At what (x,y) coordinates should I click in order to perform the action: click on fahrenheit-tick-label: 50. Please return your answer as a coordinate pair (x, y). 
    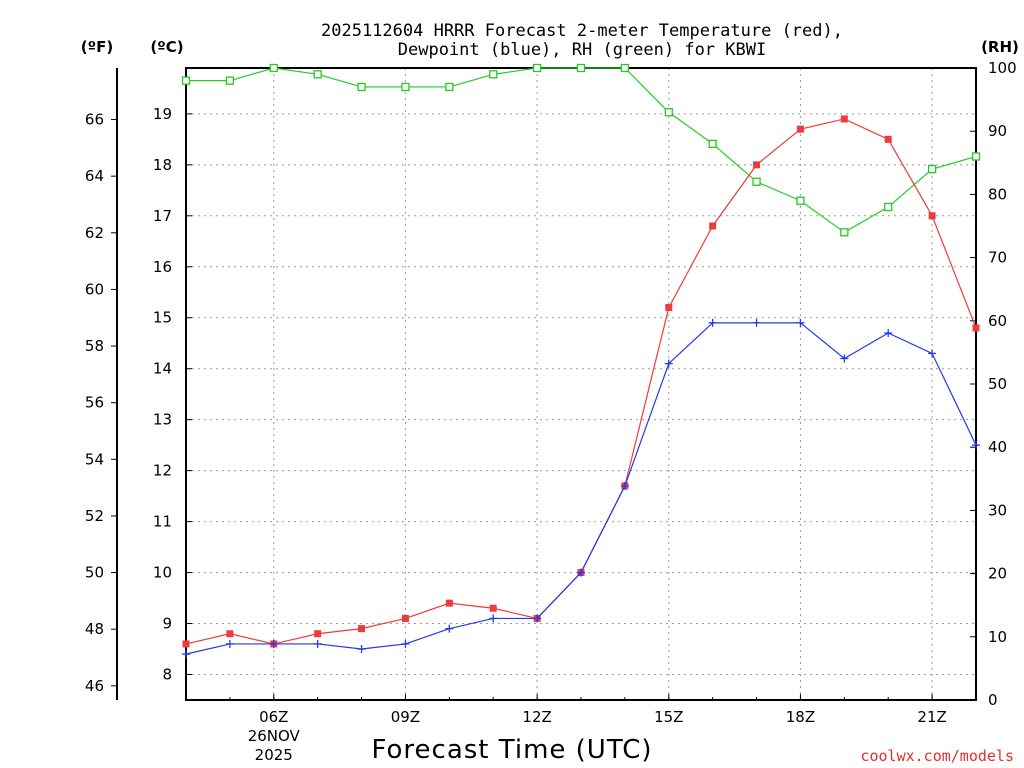
    Looking at the image, I should click on (94, 573).